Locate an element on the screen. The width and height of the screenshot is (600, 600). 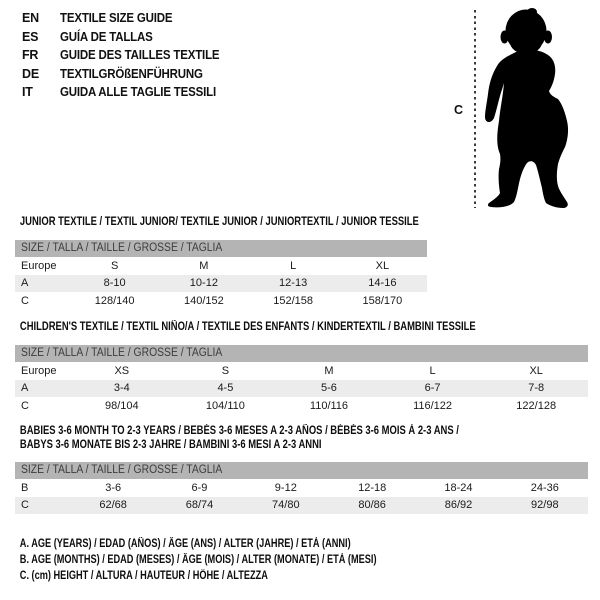
size-cell: 6-7 is located at coordinates (432, 388).